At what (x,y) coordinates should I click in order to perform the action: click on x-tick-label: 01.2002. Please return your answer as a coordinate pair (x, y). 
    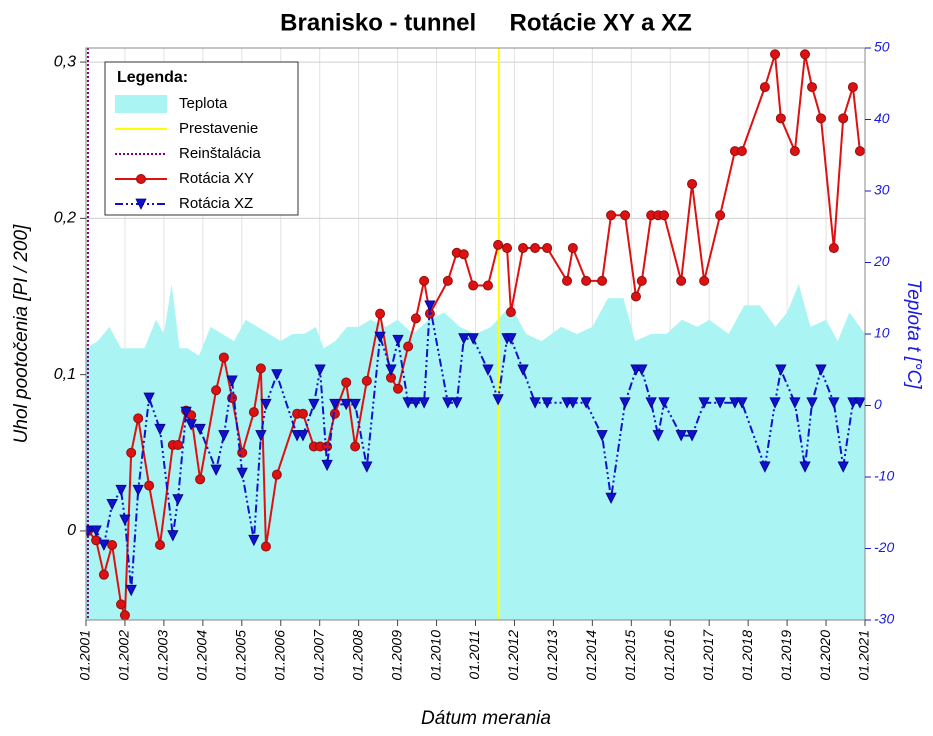
    Looking at the image, I should click on (124, 655).